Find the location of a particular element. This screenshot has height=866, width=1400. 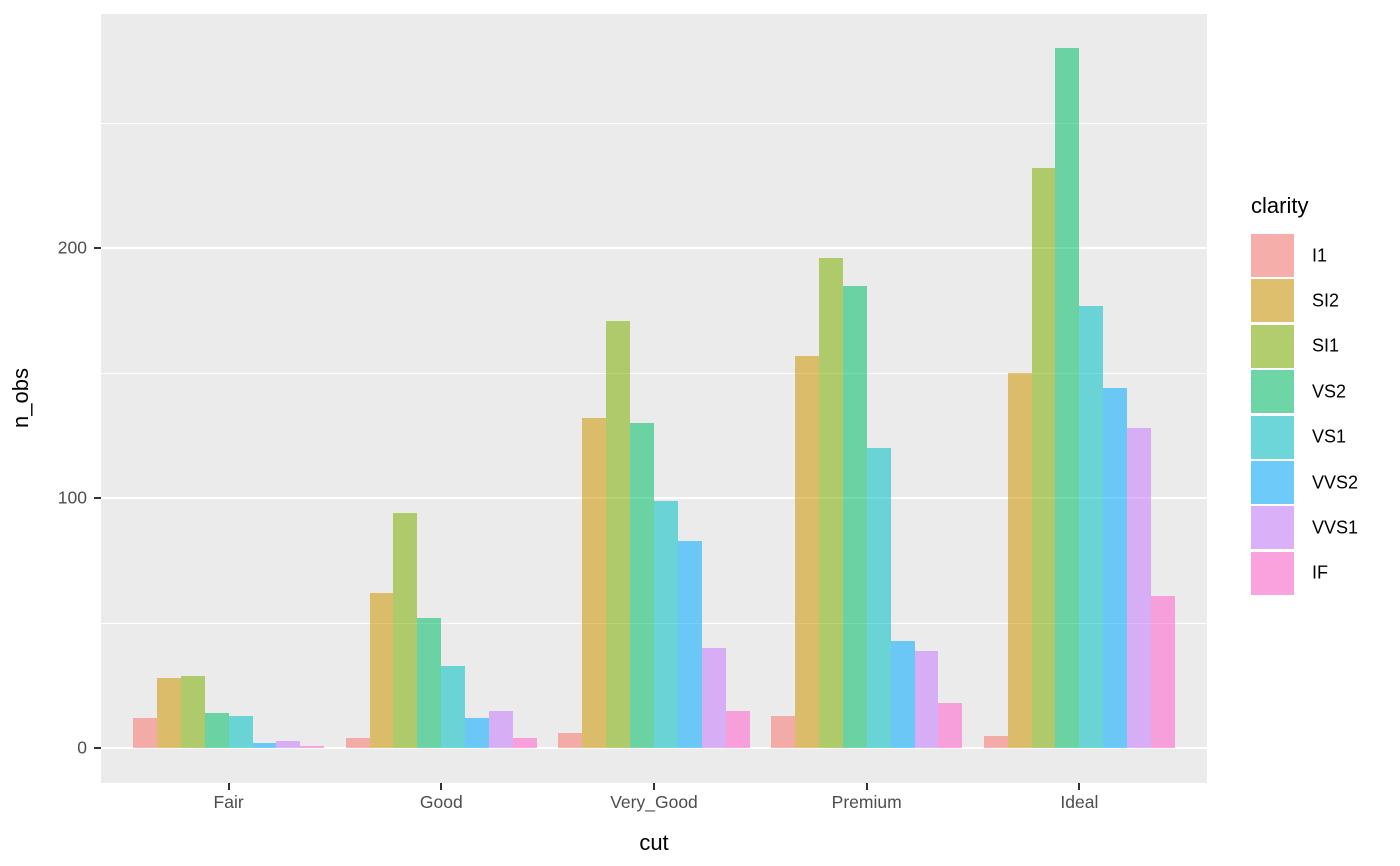

x-axis-title: cut is located at coordinates (654, 842).